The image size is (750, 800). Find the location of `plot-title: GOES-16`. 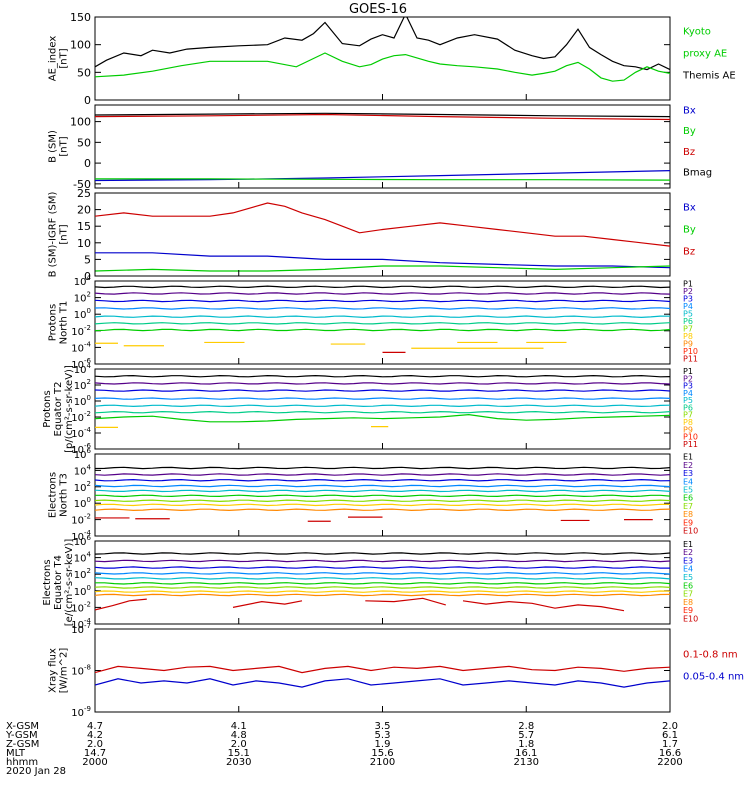

plot-title: GOES-16 is located at coordinates (378, 9).